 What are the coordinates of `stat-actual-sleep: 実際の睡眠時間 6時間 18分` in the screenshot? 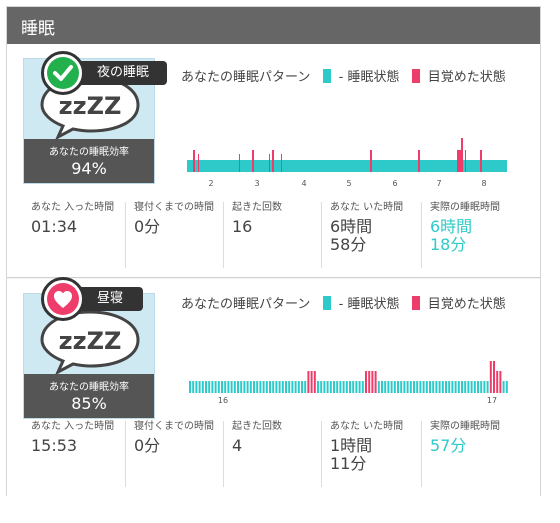 It's located at (465, 228).